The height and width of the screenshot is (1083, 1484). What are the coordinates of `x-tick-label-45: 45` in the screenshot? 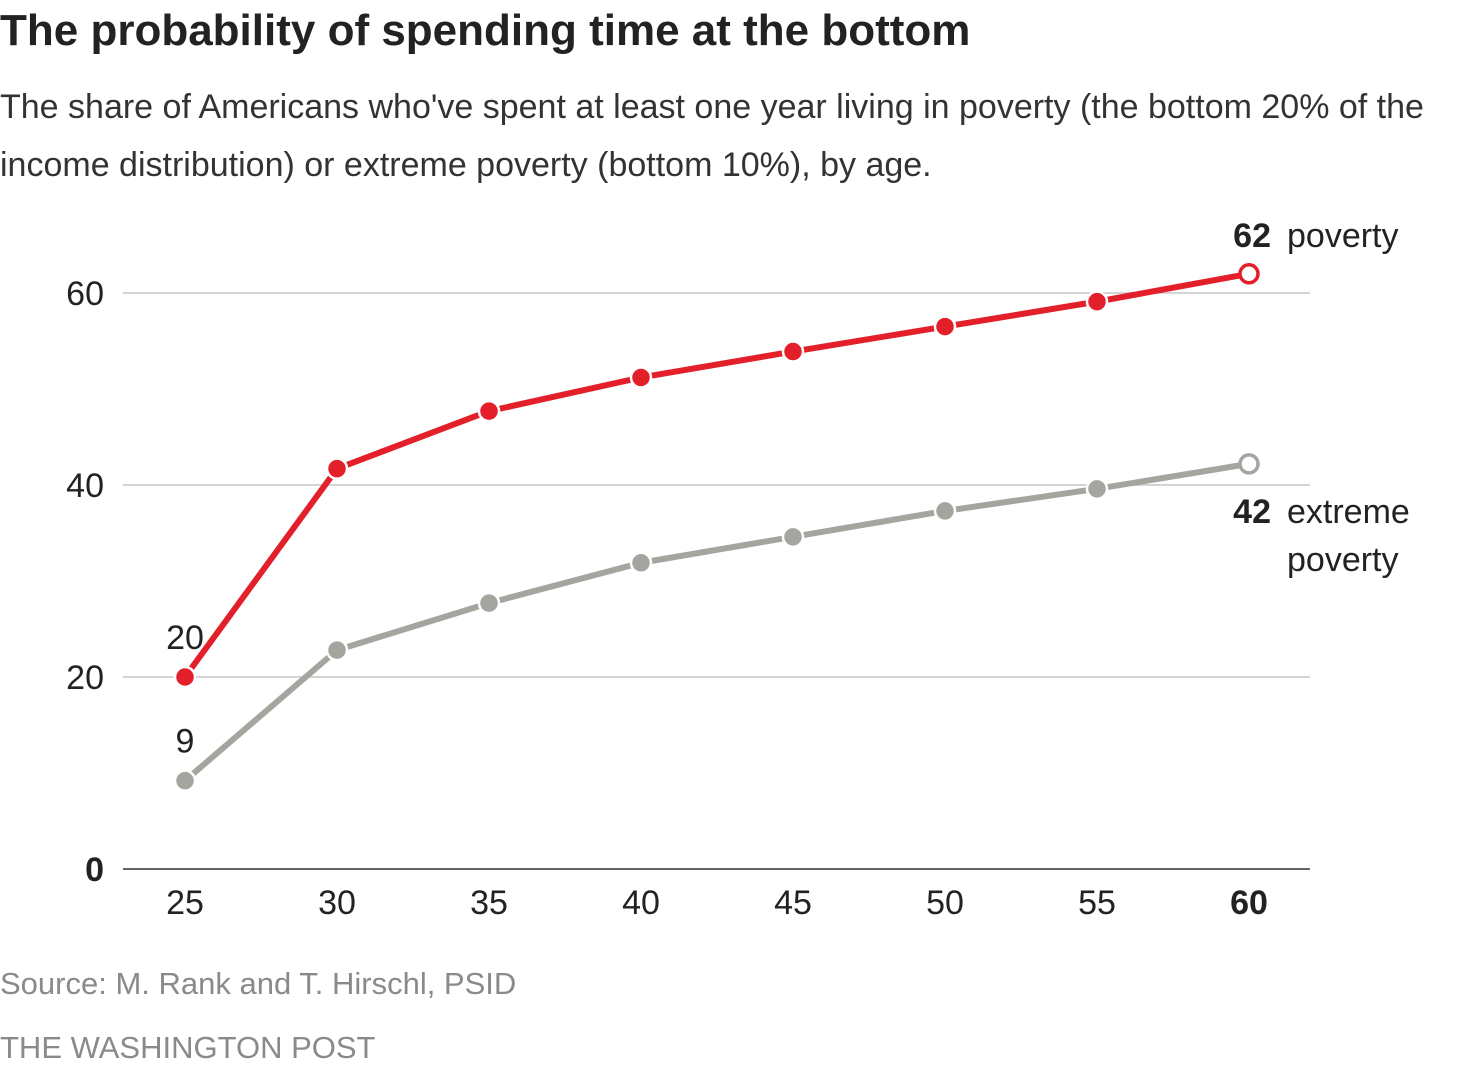 It's located at (793, 903).